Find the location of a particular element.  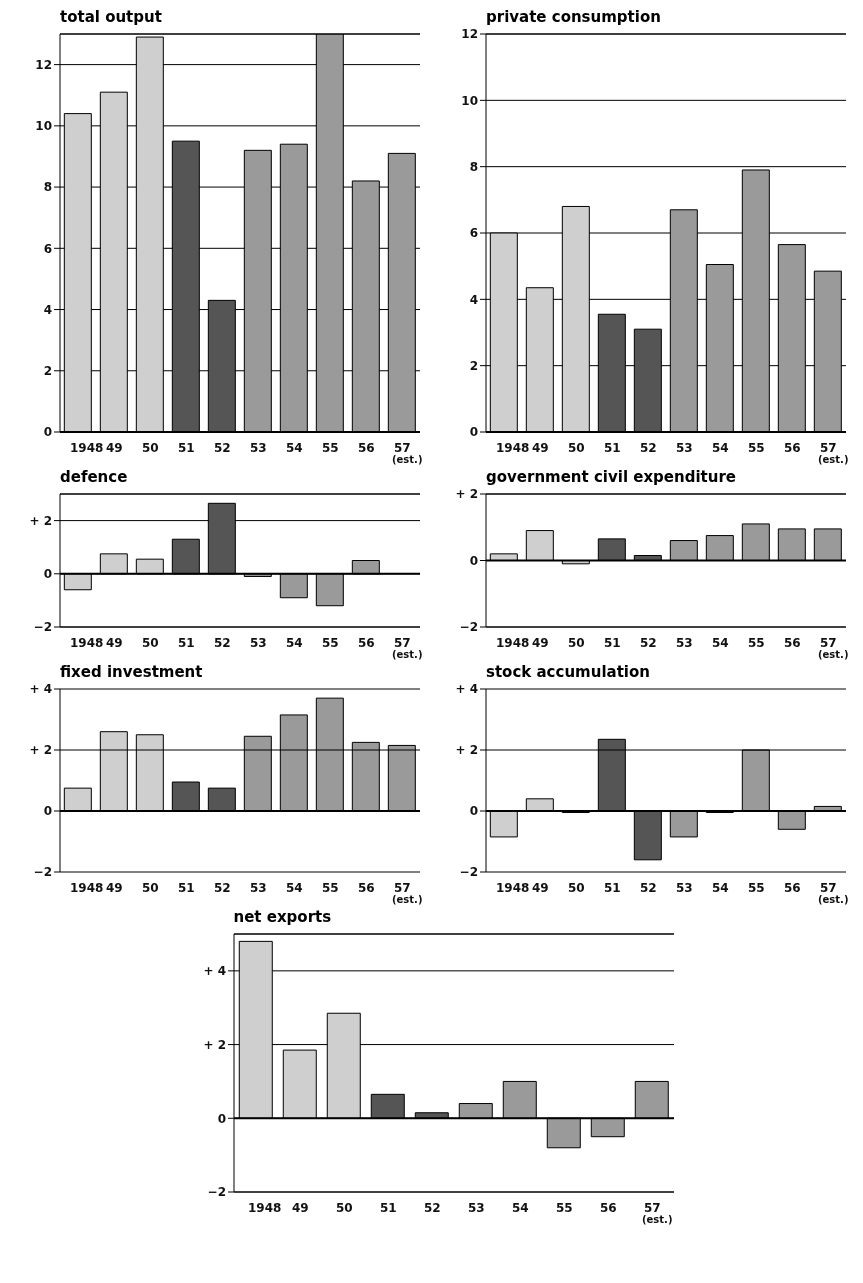

chart-title: government civil expenditure is located at coordinates (611, 478).